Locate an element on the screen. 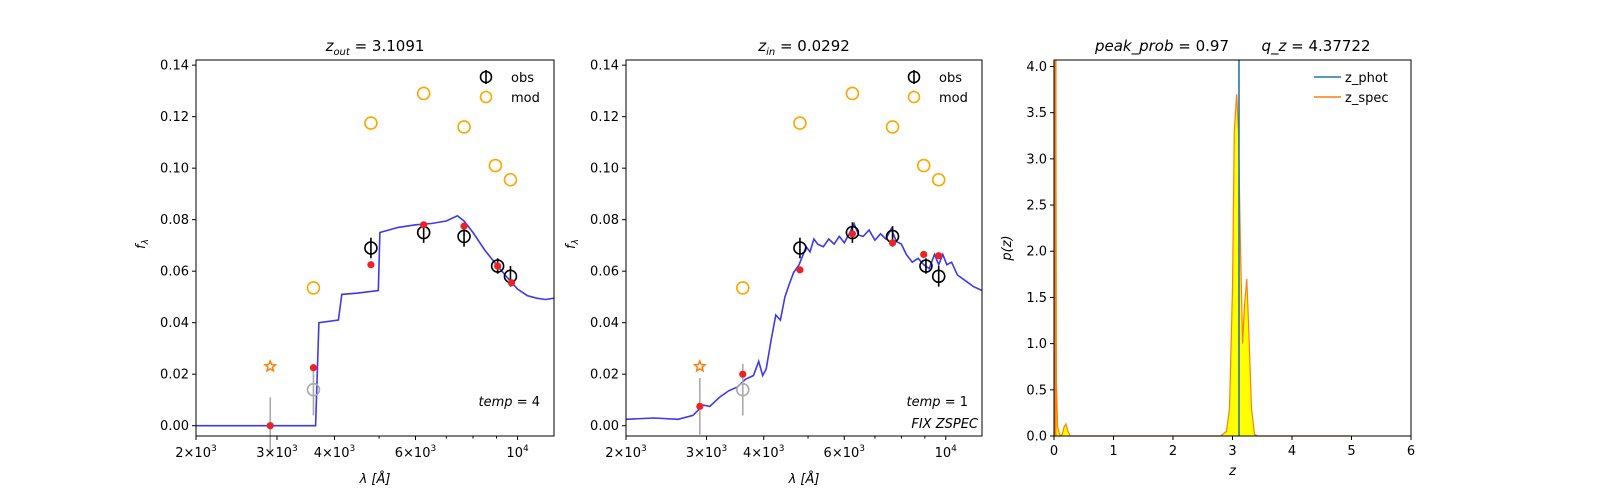 This screenshot has width=1600, height=500. y-tick-label: 1.0 is located at coordinates (1036, 344).